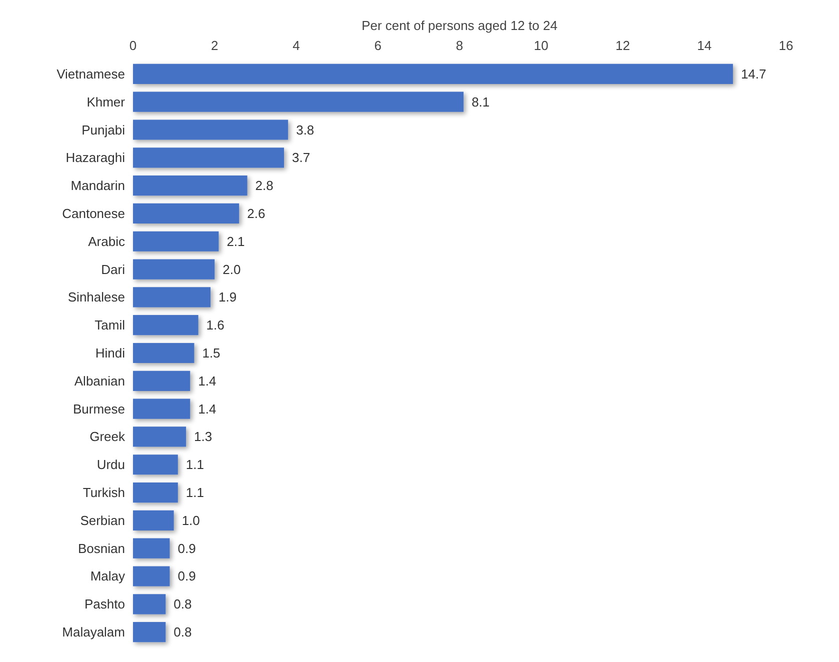  I want to click on x-tick-label: 8, so click(460, 45).